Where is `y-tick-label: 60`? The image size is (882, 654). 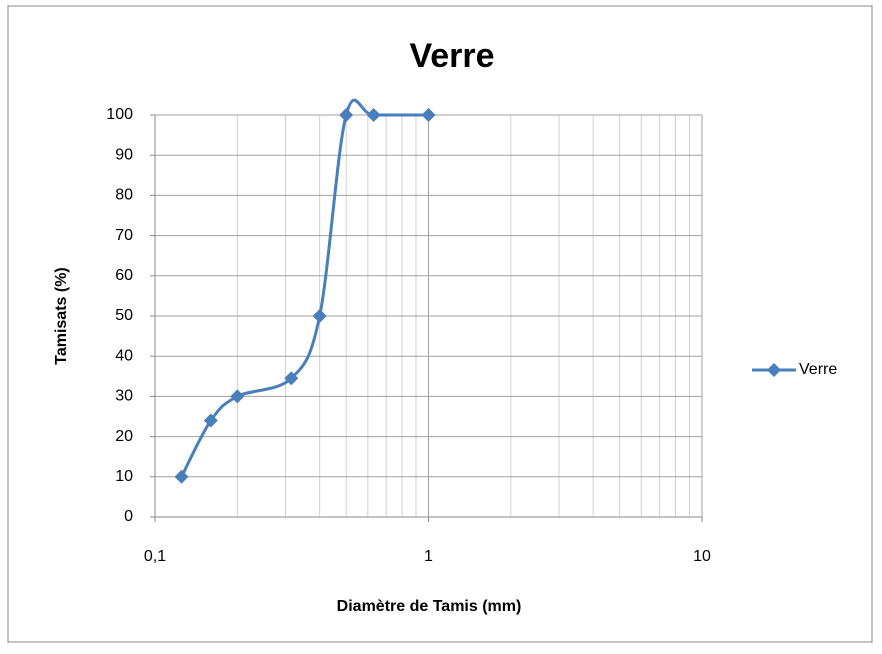 y-tick-label: 60 is located at coordinates (124, 275).